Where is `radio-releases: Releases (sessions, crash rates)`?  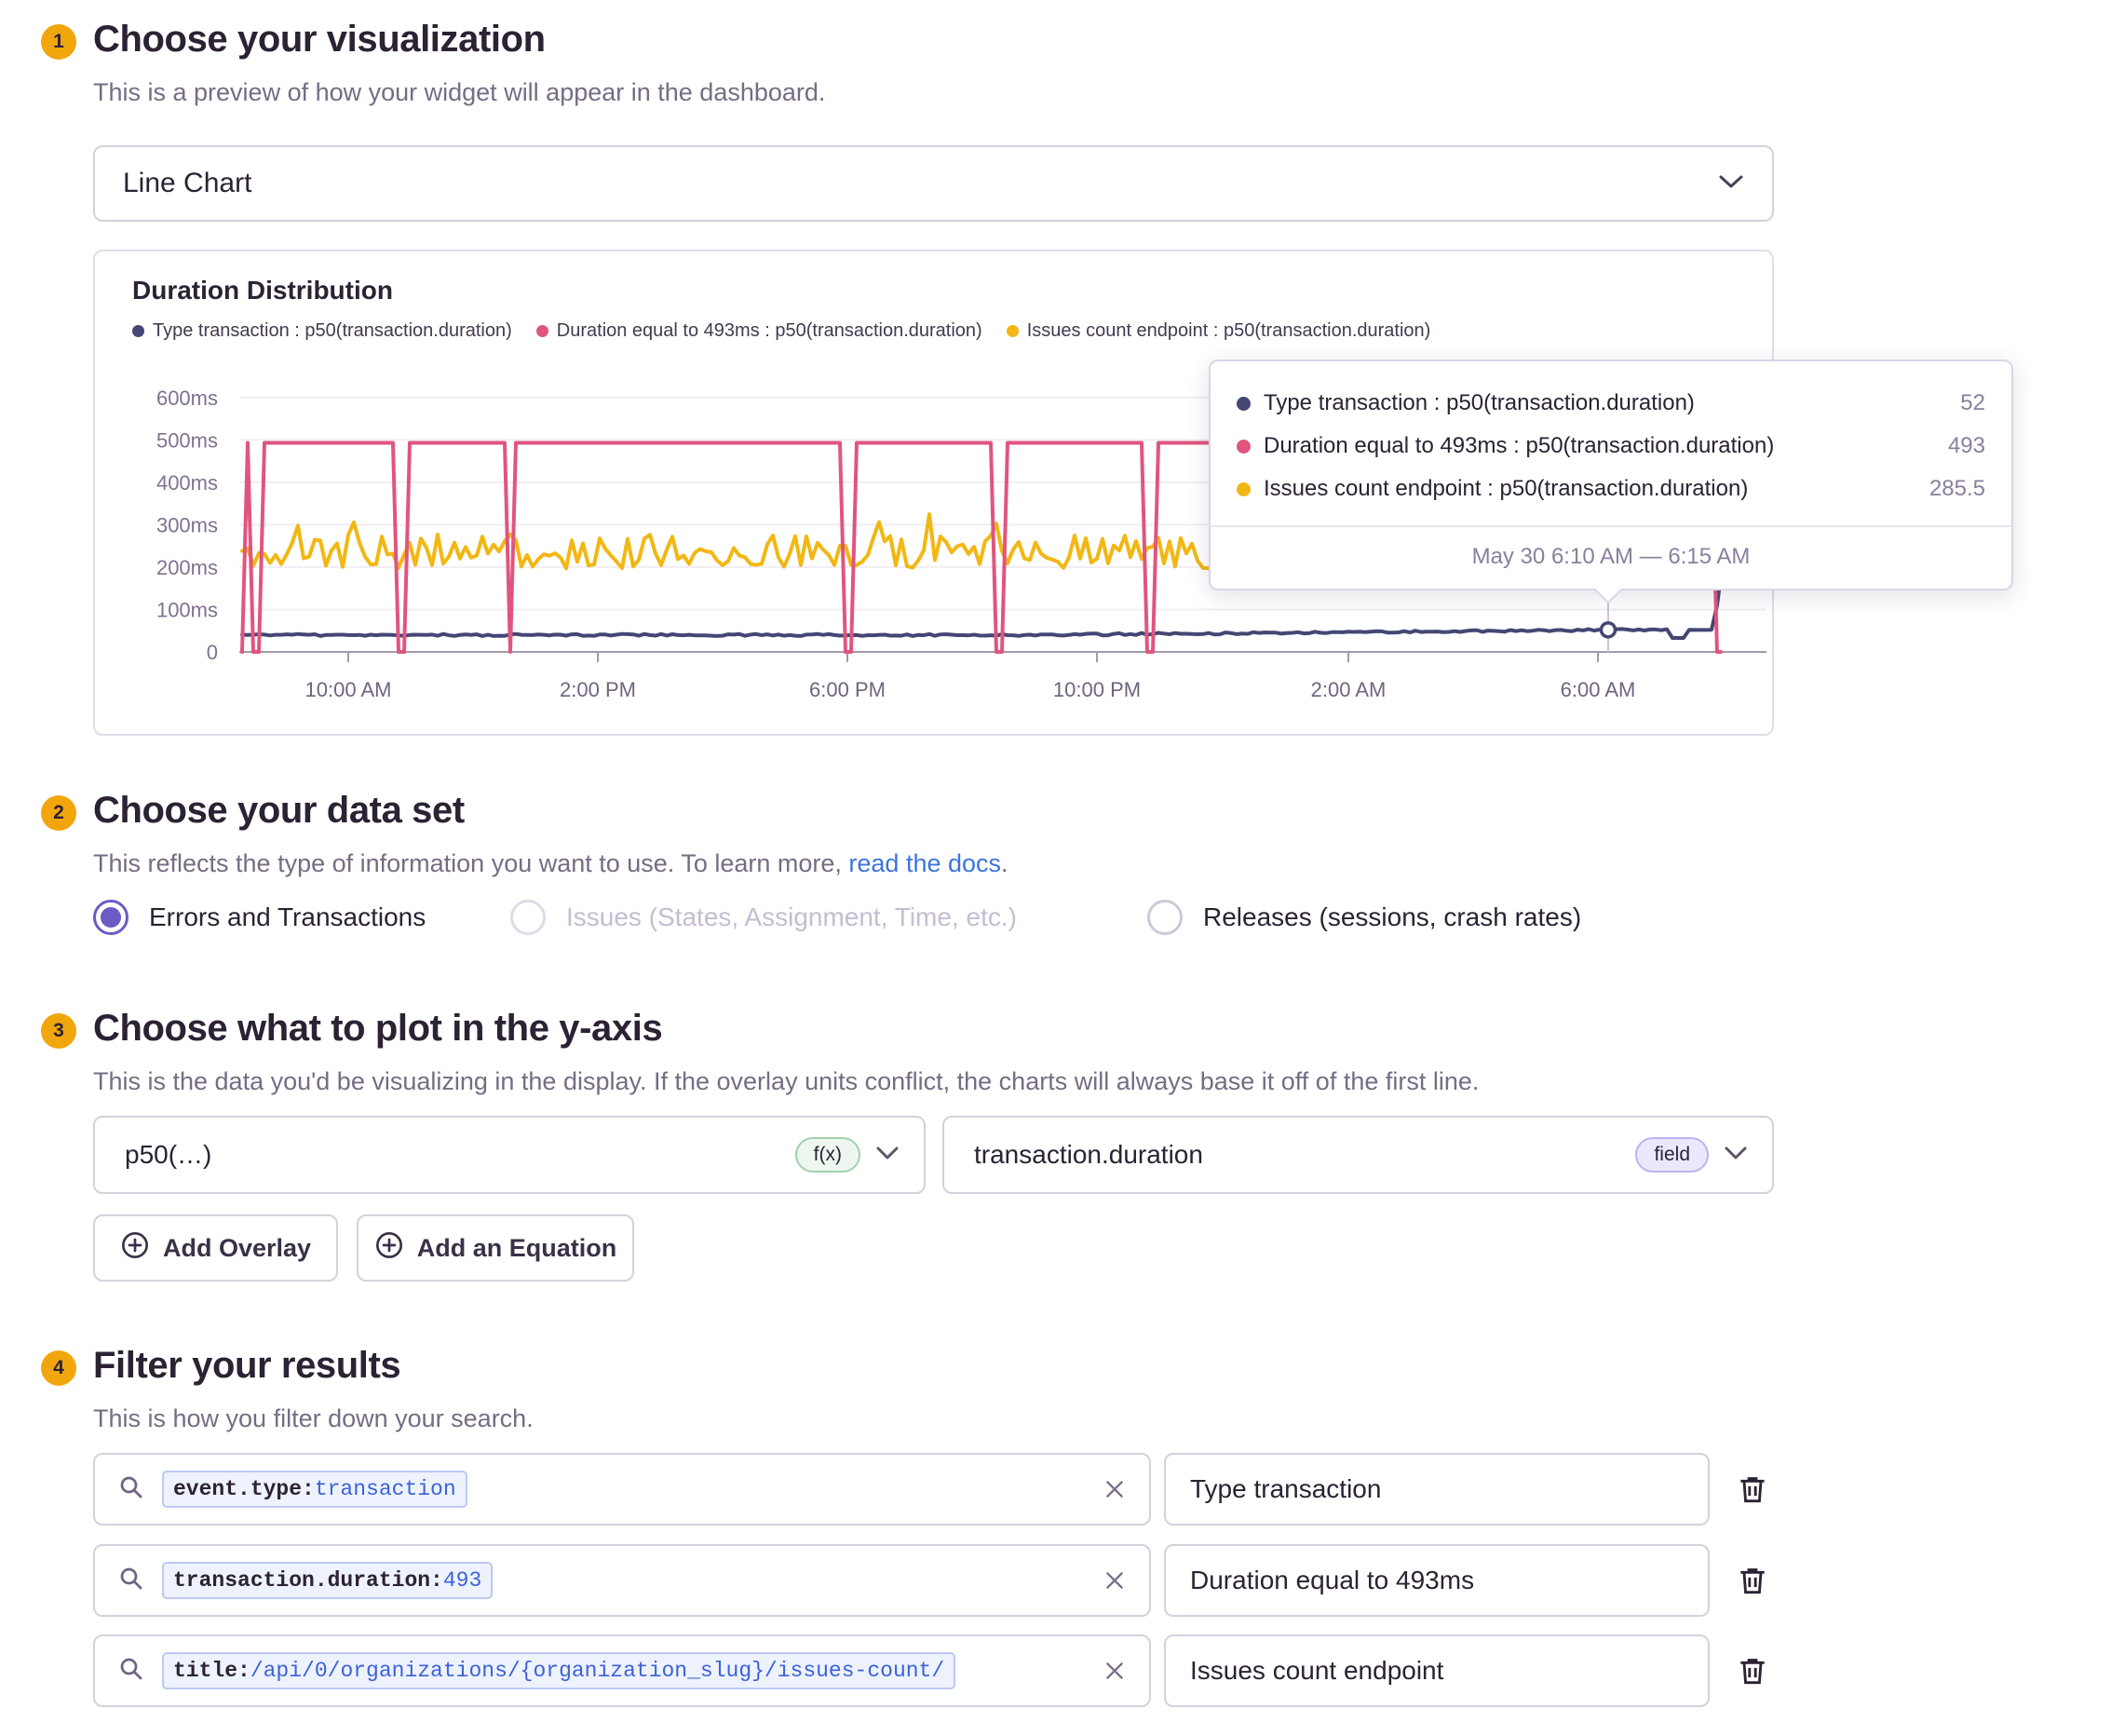 radio-releases: Releases (sessions, crash rates) is located at coordinates (1364, 917).